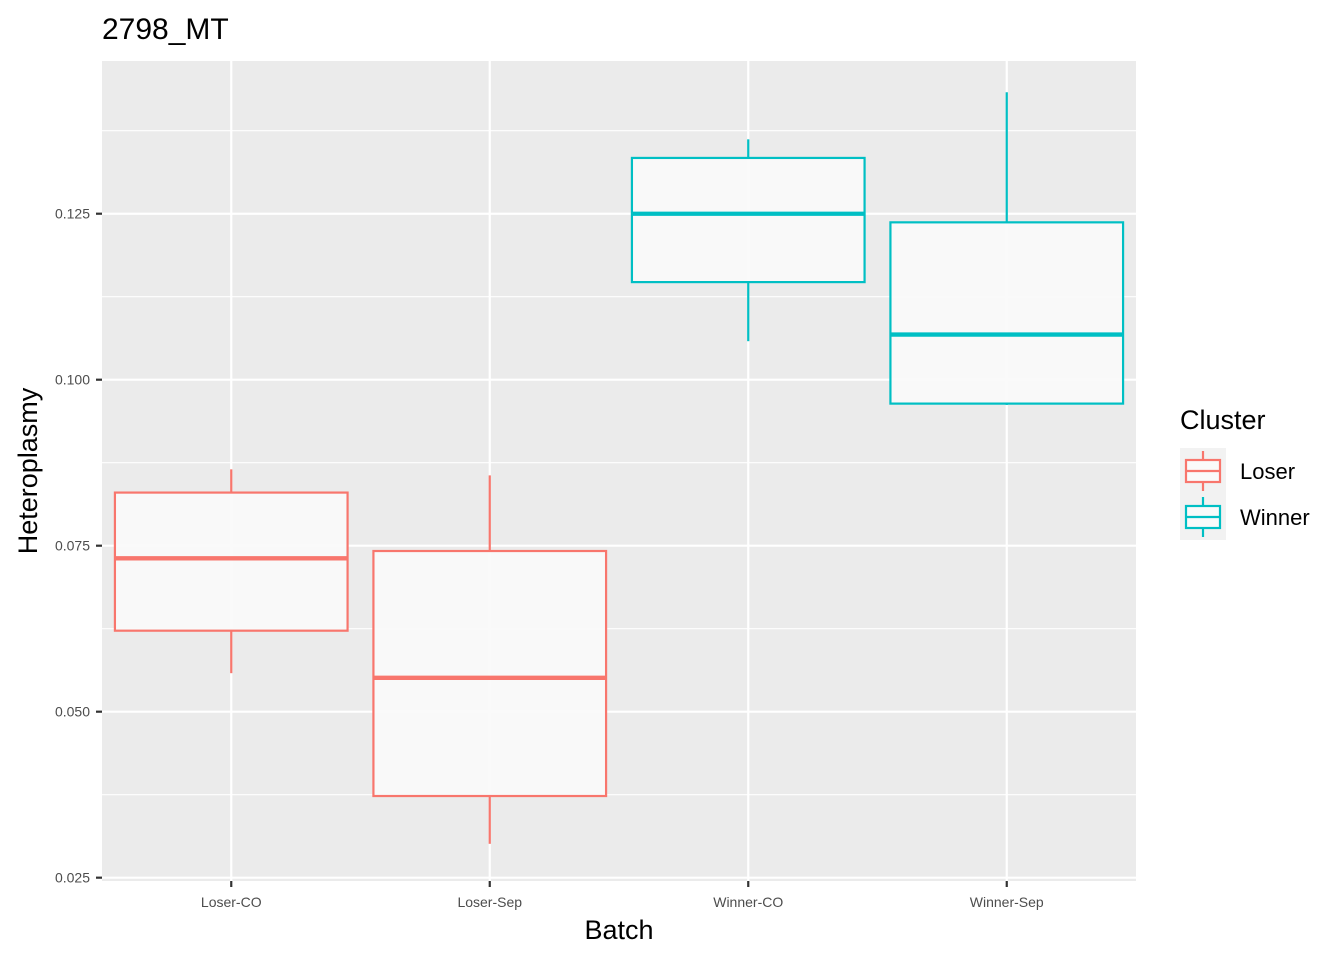 This screenshot has height=960, width=1344. I want to click on x-tick-label: Winner-CO, so click(748, 902).